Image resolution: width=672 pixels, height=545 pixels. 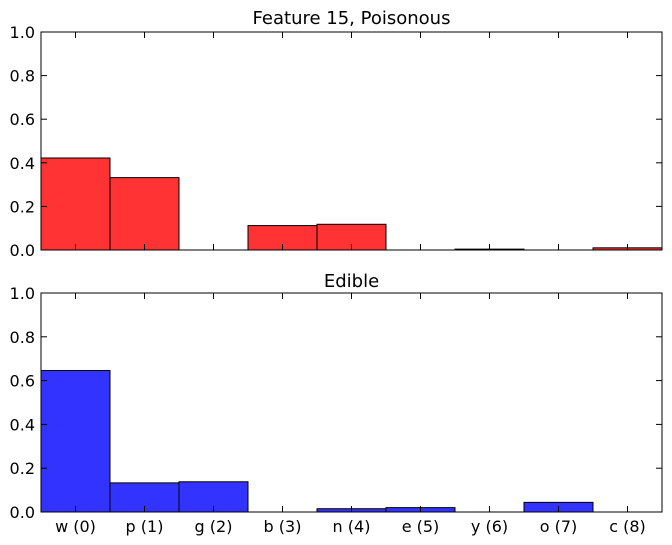 I want to click on edible-ytick-label: 0.8, so click(x=22, y=337).